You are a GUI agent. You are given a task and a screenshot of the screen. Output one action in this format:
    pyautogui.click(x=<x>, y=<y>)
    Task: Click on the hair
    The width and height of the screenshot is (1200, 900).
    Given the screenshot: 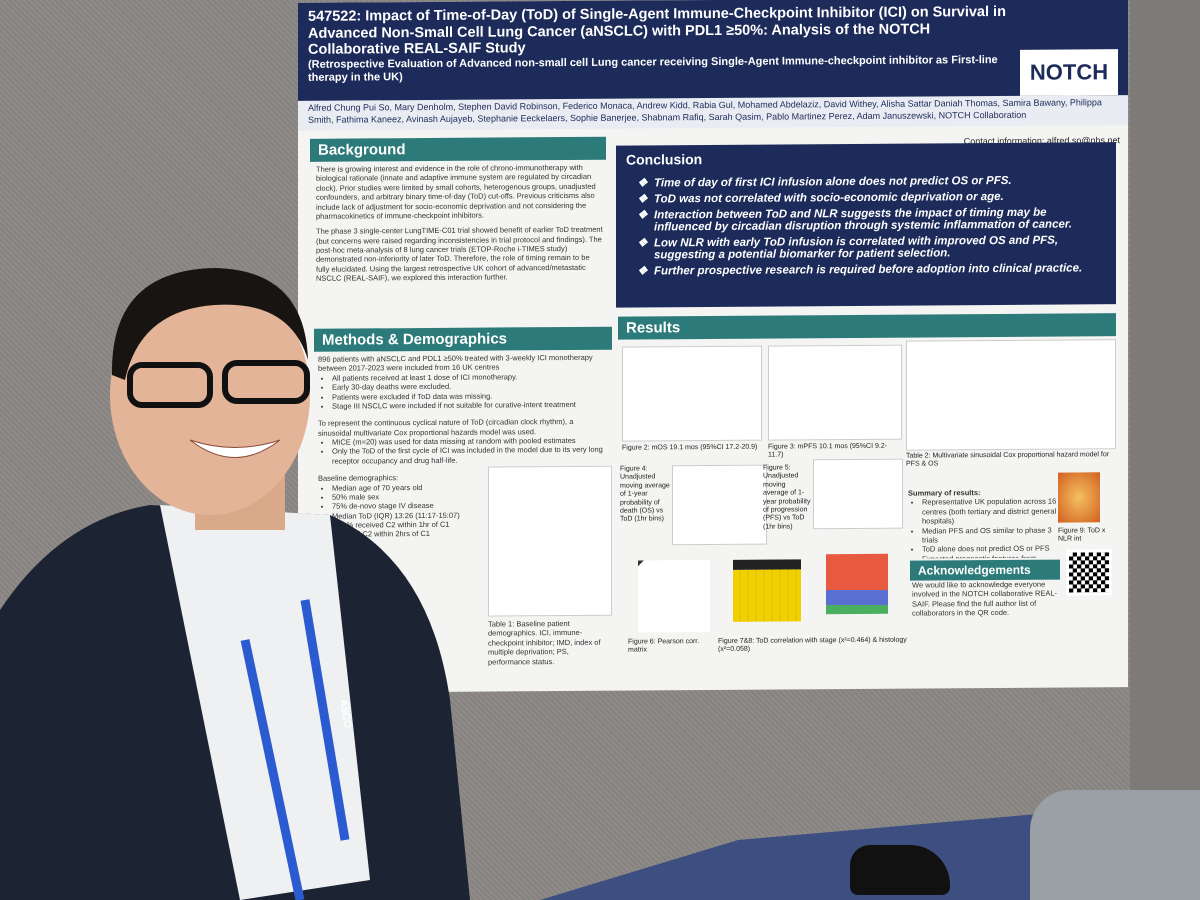 What is the action you would take?
    pyautogui.click(x=209, y=324)
    